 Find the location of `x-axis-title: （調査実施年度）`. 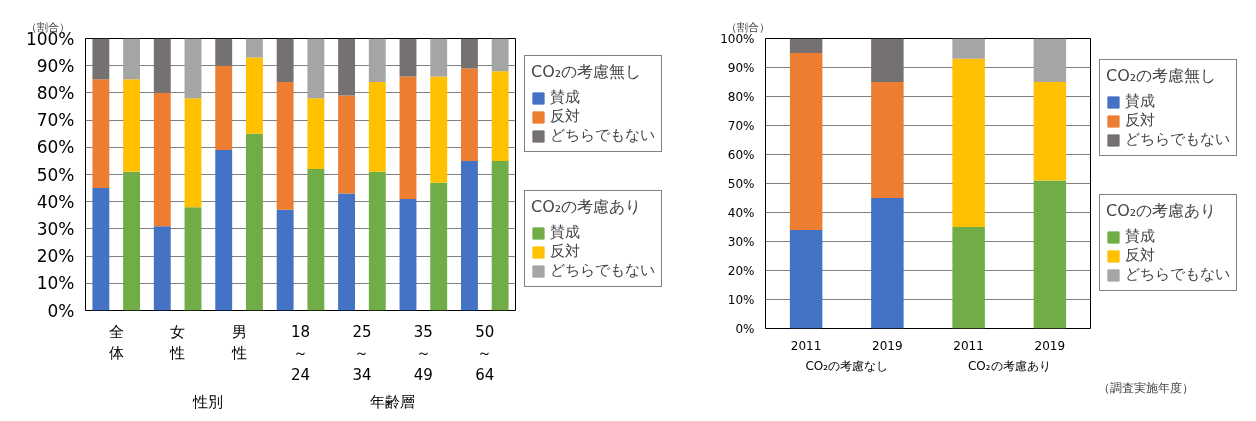

x-axis-title: （調査実施年度） is located at coordinates (1145, 387).